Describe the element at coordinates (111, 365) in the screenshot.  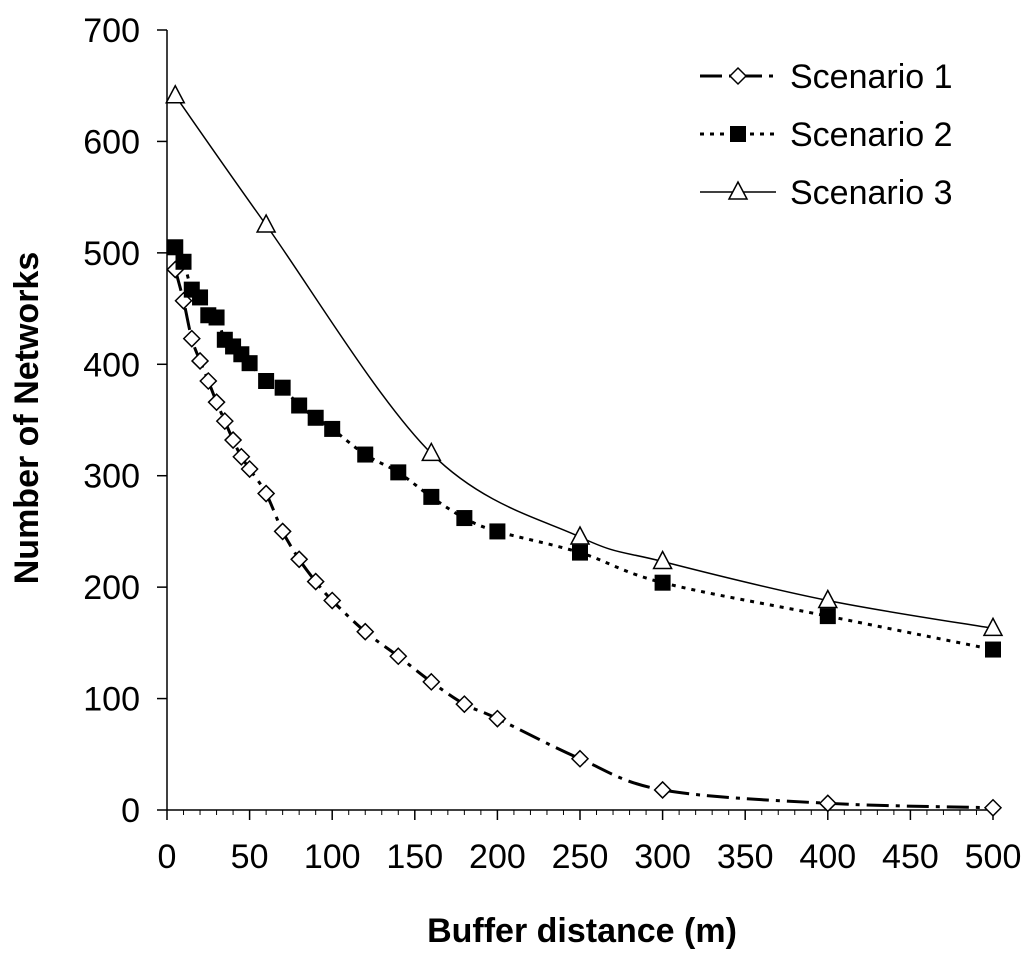
I see `y-tick-label: 400` at that location.